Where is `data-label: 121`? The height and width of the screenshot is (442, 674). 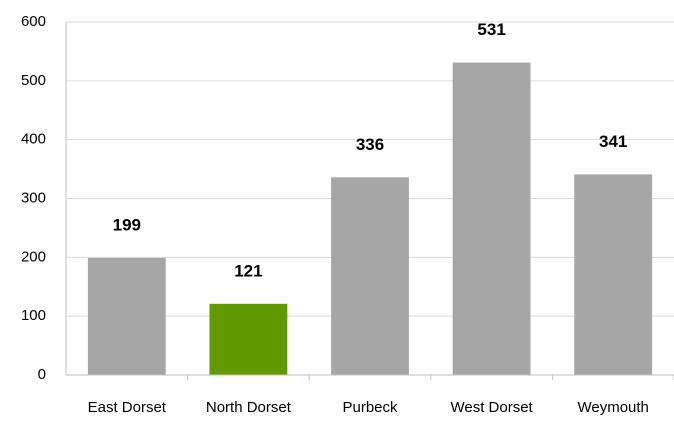 data-label: 121 is located at coordinates (248, 270).